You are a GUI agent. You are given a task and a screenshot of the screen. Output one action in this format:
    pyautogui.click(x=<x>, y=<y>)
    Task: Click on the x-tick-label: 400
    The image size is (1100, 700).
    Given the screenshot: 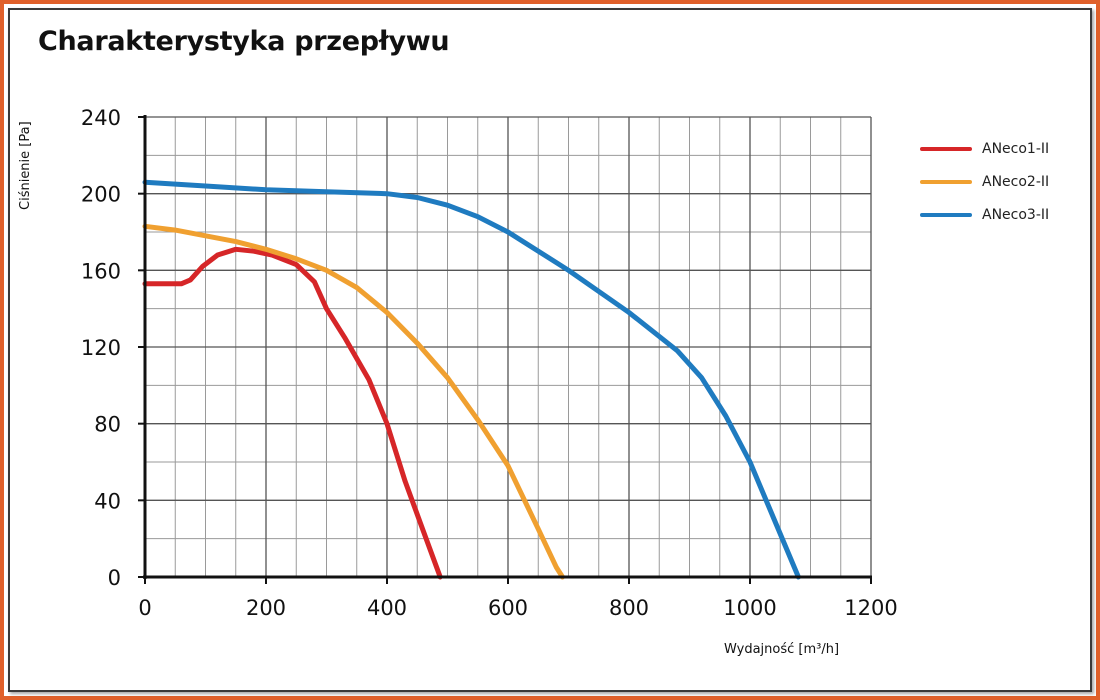 What is the action you would take?
    pyautogui.click(x=387, y=608)
    